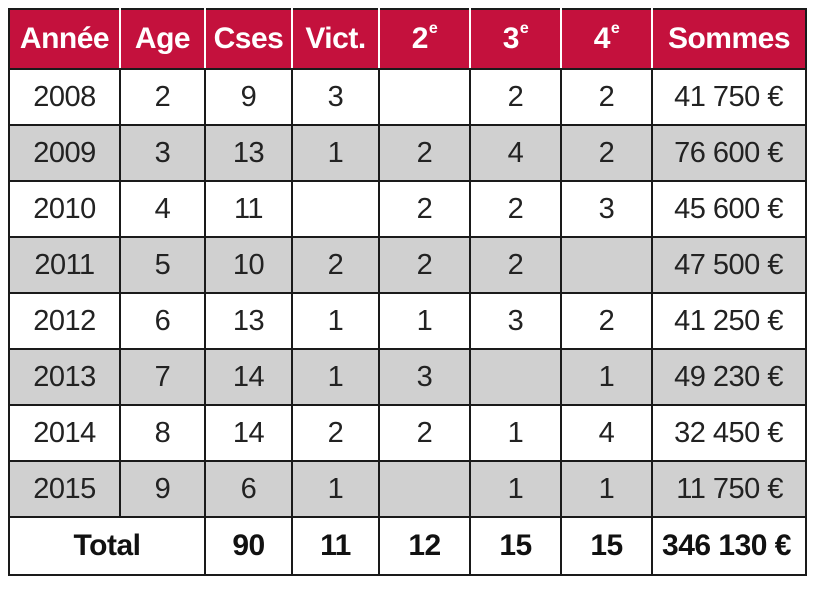  Describe the element at coordinates (615, 28) in the screenshot. I see `header-fourth-sup: e` at that location.